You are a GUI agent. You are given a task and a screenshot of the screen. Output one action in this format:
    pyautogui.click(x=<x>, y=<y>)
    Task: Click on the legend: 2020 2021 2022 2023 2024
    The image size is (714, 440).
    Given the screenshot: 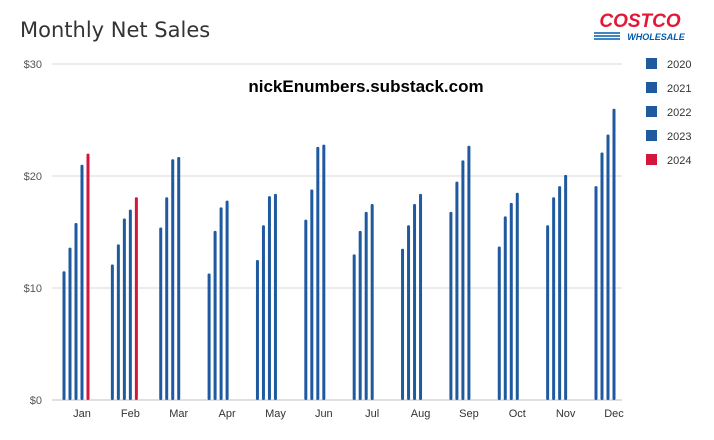 What is the action you would take?
    pyautogui.click(x=668, y=112)
    